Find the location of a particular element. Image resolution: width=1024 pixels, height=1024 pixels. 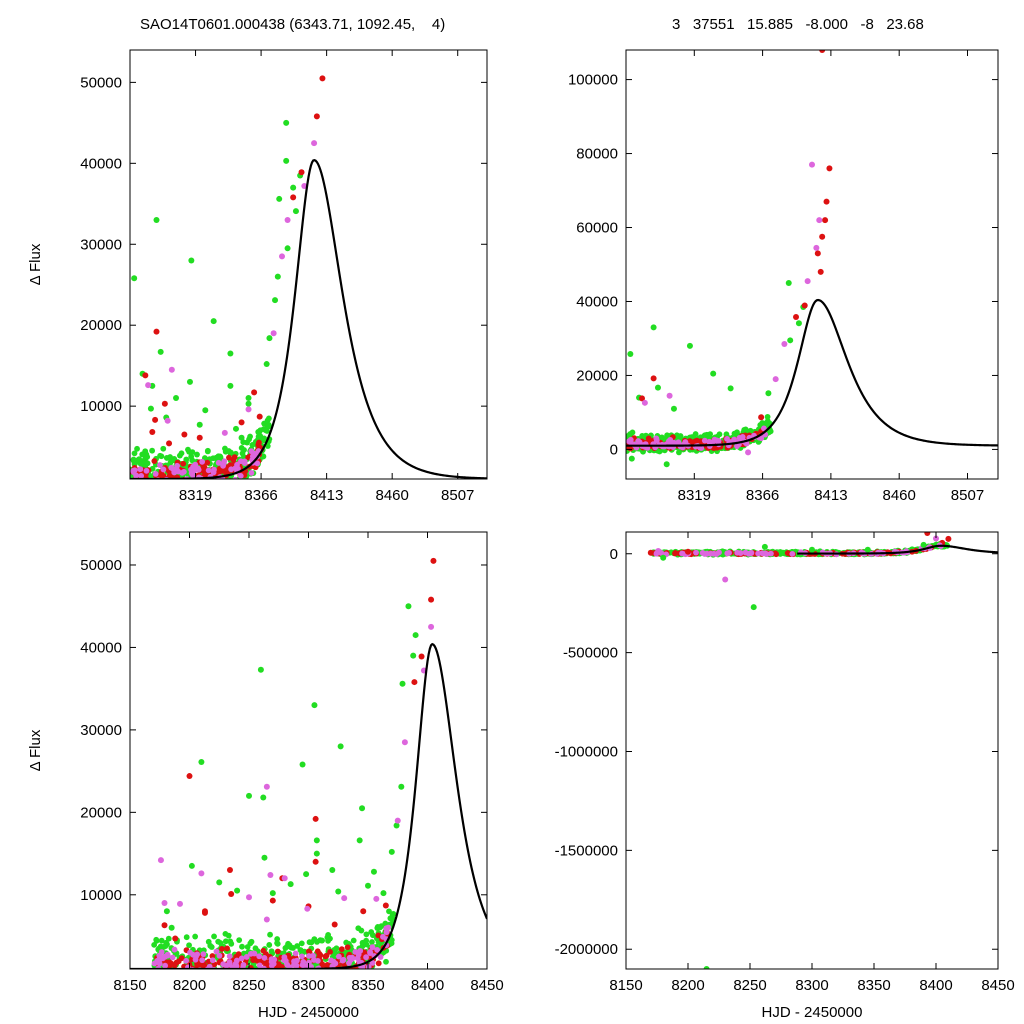

x-tick-label: 8366 is located at coordinates (762, 495).